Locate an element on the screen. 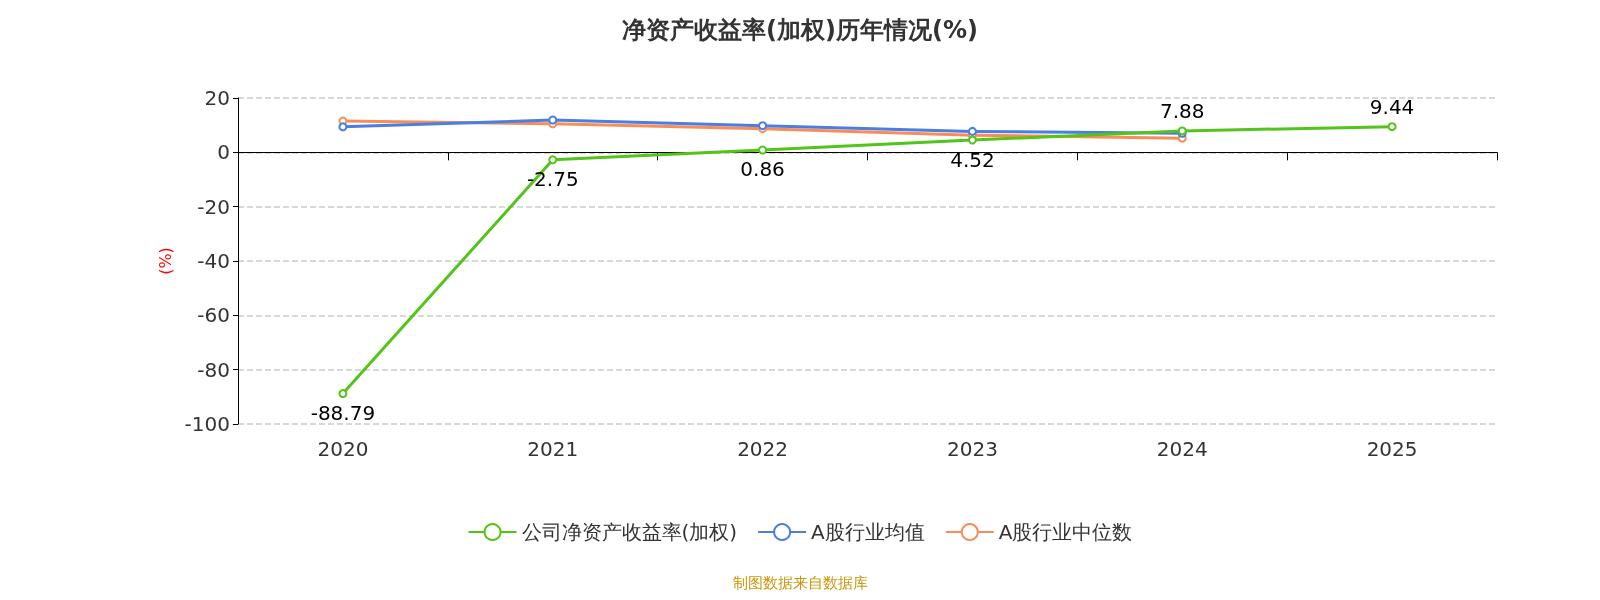 The width and height of the screenshot is (1600, 600). legend-label: A股行业中位数 is located at coordinates (1065, 532).